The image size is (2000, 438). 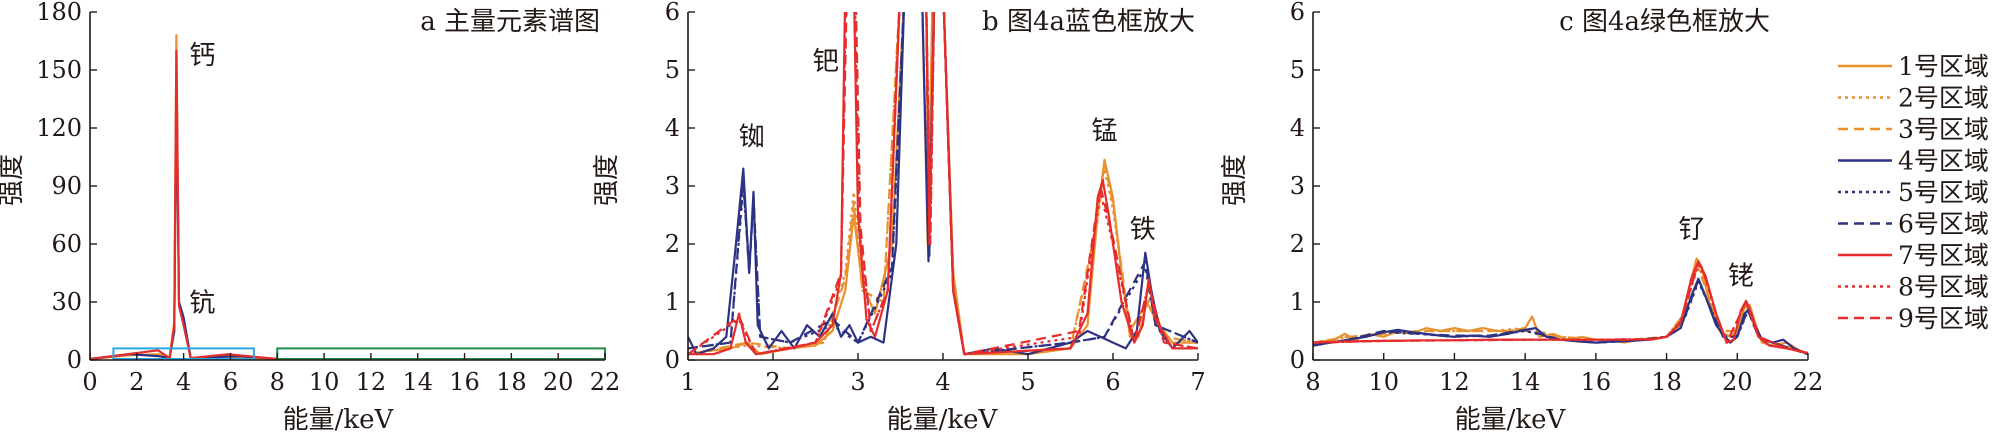 I want to click on y-tick-label: 120, so click(x=59, y=128).